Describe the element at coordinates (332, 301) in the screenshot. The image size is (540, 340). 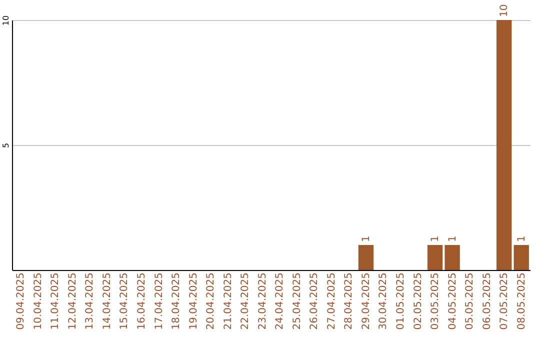
I see `x-tick-label: 27.04.2025` at that location.